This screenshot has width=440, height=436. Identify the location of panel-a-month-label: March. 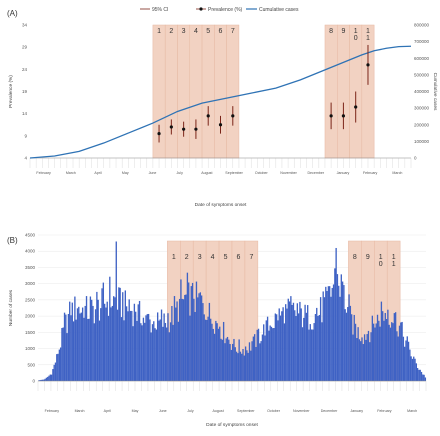
(71, 173).